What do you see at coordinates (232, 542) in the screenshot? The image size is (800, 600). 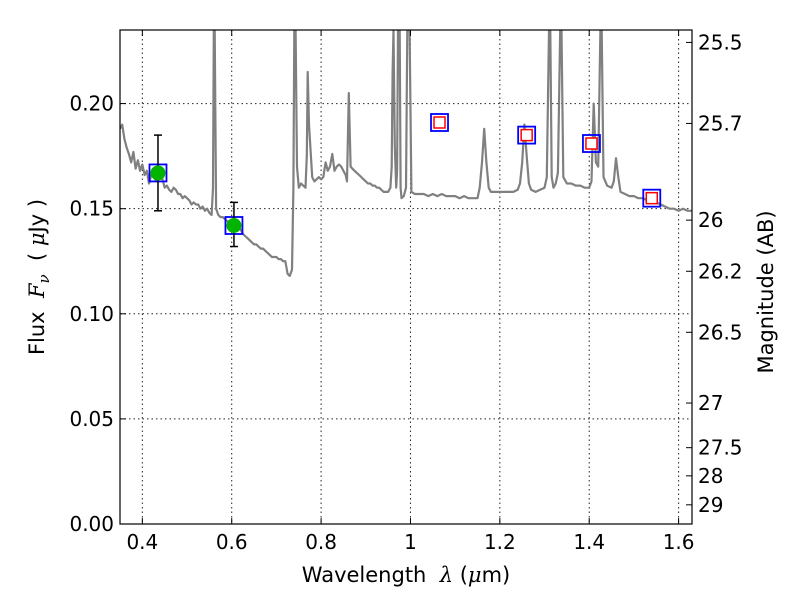 I see `x-tick-label: 0.6` at bounding box center [232, 542].